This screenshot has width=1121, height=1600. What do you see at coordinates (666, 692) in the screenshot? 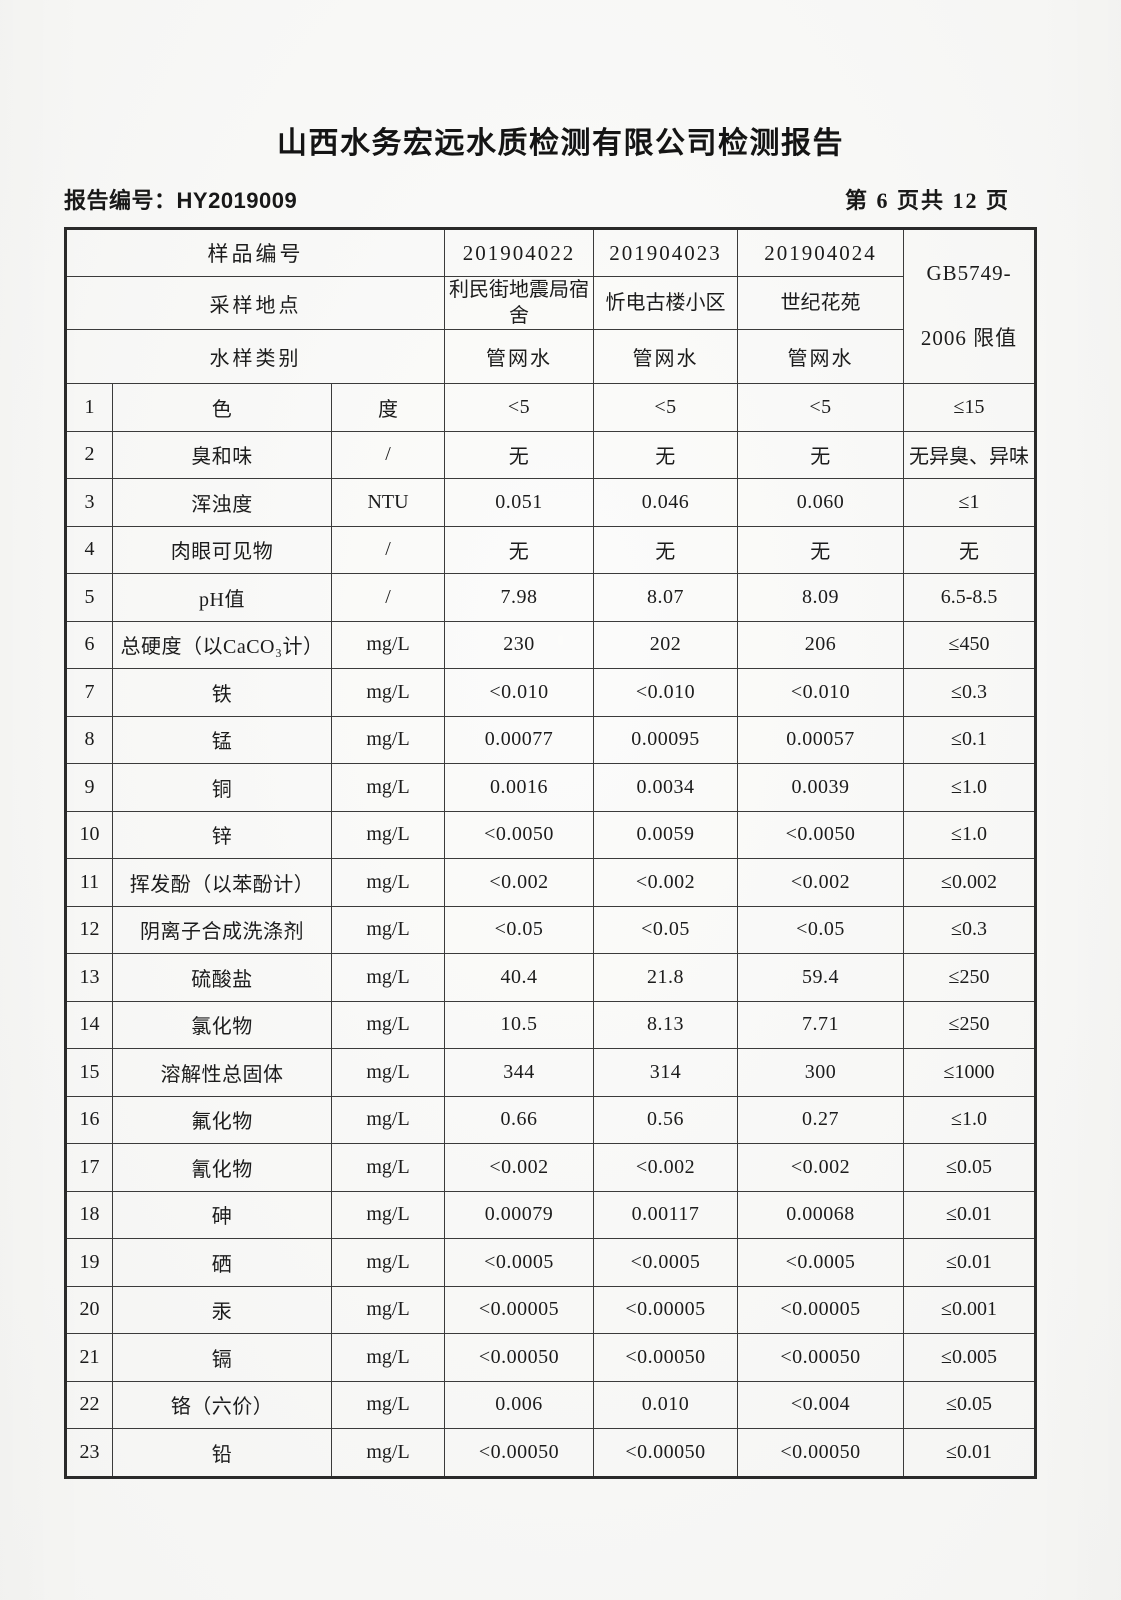
I see `value-sample-2: <0.010` at bounding box center [666, 692].